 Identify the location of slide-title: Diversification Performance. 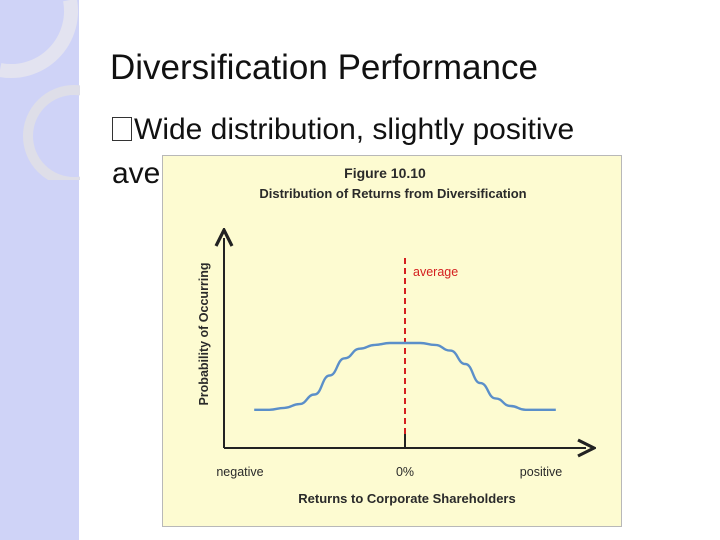
(324, 67).